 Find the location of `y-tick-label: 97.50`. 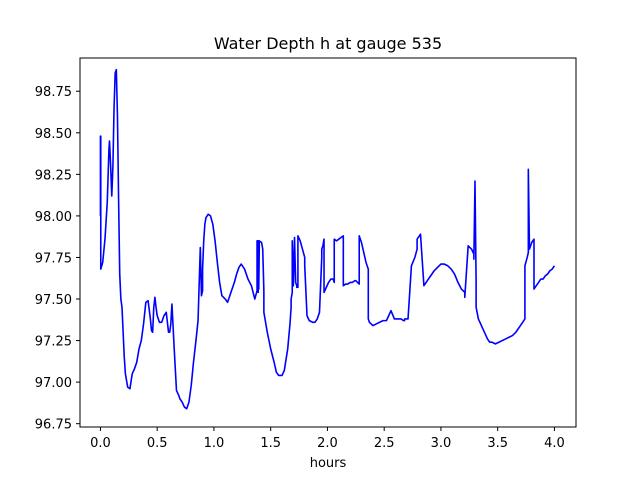

y-tick-label: 97.50 is located at coordinates (53, 300).